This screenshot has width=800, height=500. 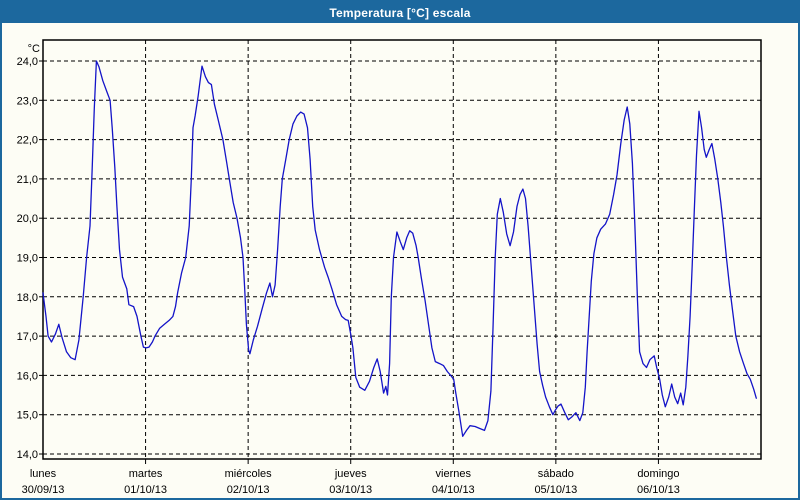 What do you see at coordinates (145, 490) in the screenshot?
I see `x-date-label: 01/10/13` at bounding box center [145, 490].